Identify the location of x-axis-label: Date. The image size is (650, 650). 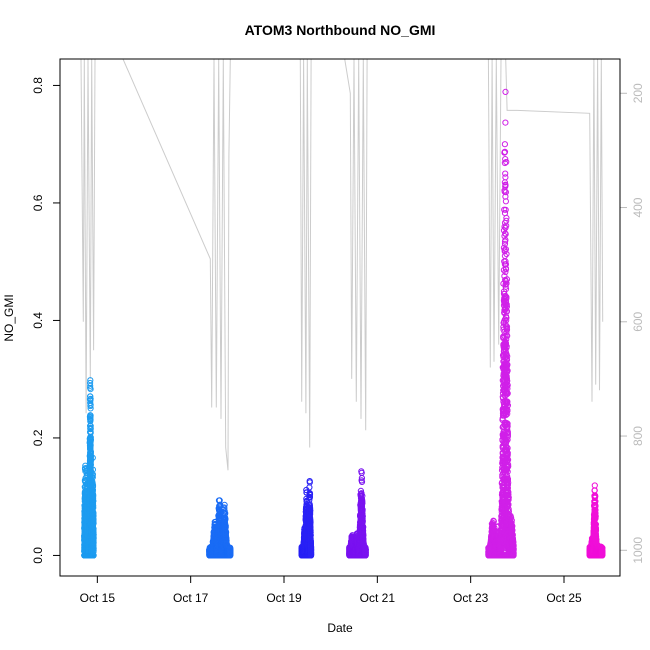
(340, 628).